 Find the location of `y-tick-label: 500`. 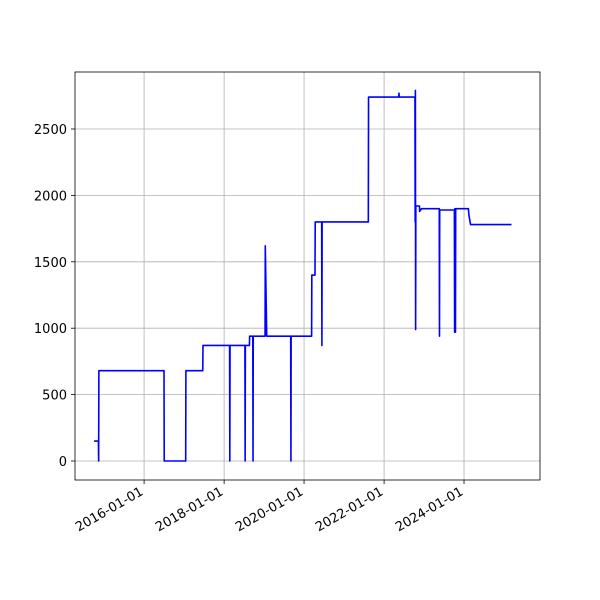

y-tick-label: 500 is located at coordinates (54, 396).